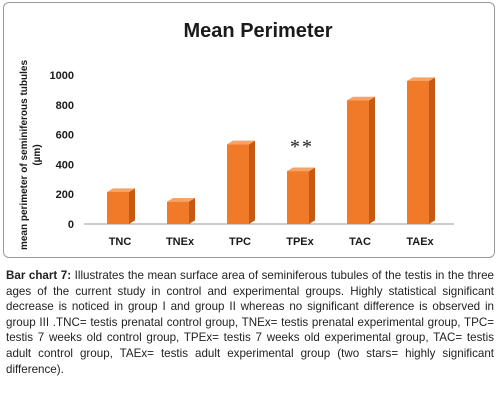  I want to click on bar-tnex, so click(181, 211).